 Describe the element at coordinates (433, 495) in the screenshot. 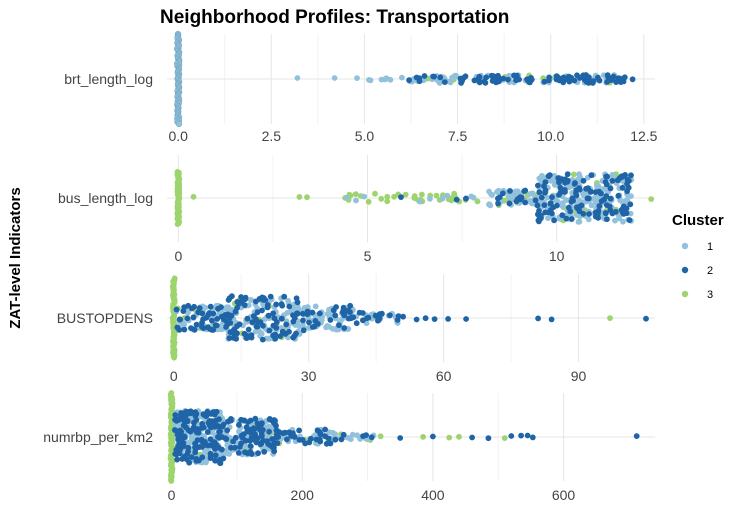

I see `x-tick-label: 400` at that location.